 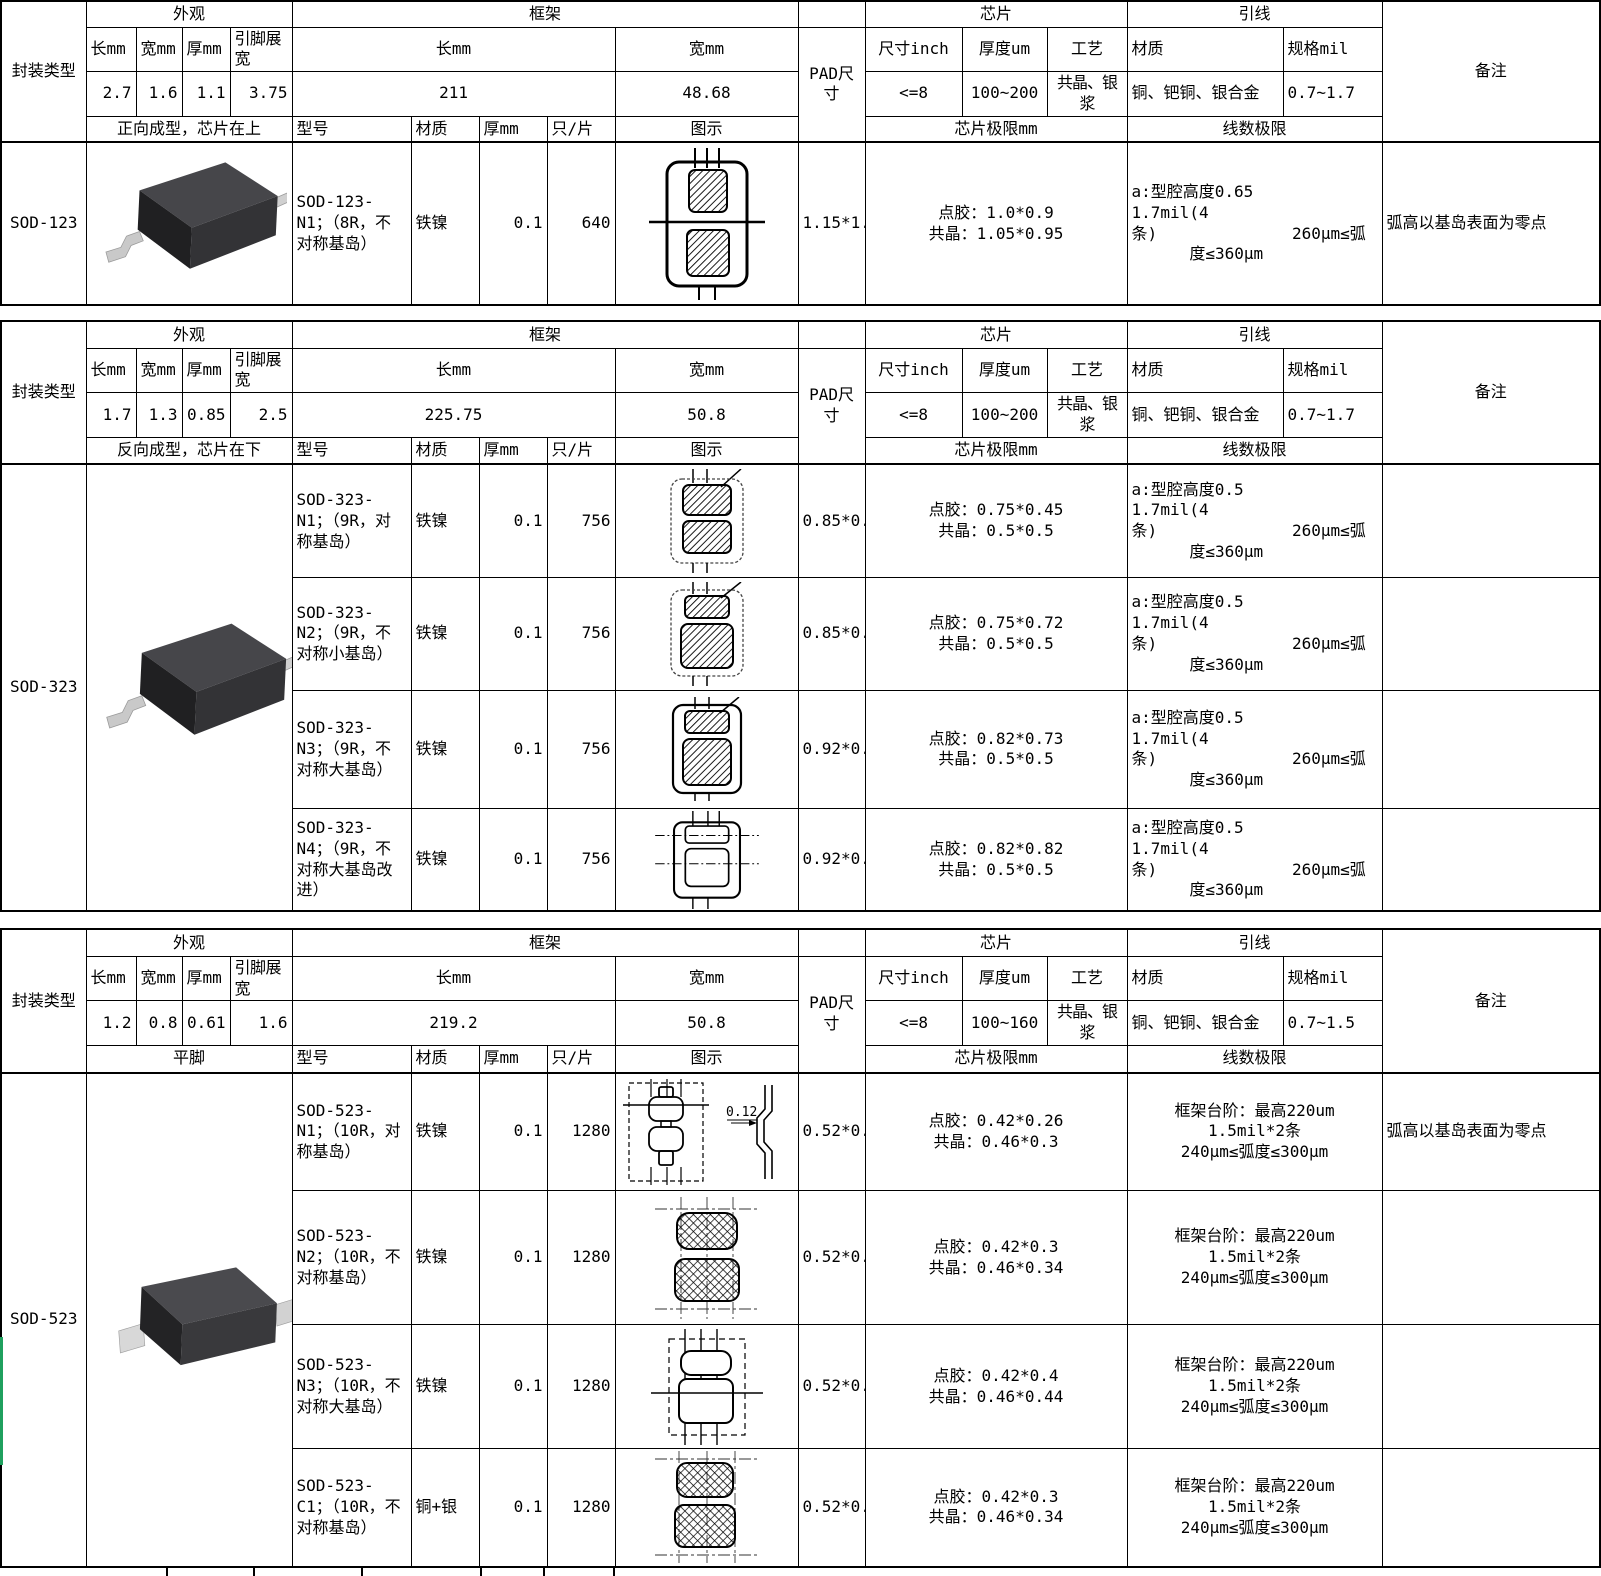 What do you see at coordinates (1491, 223) in the screenshot?
I see `remark-cell: 弧高以基岛表面为零点` at bounding box center [1491, 223].